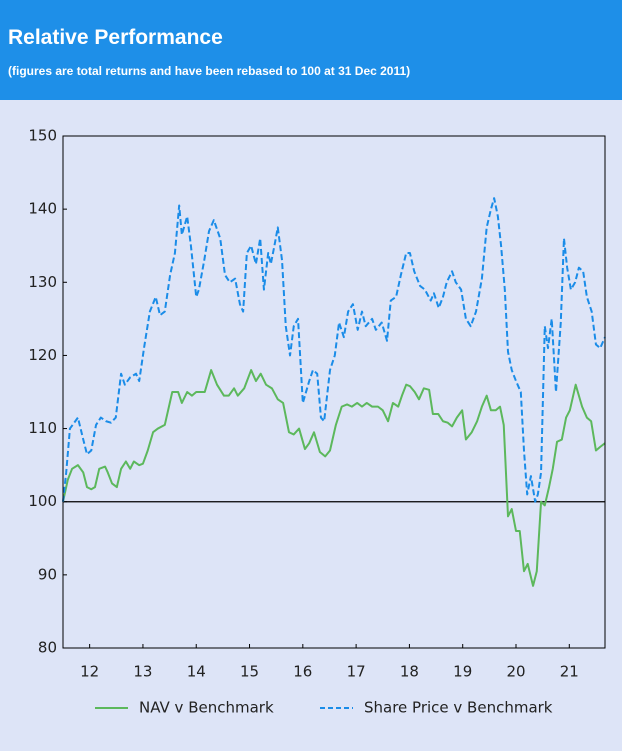  I want to click on y-tick-label: 120, so click(42, 355).